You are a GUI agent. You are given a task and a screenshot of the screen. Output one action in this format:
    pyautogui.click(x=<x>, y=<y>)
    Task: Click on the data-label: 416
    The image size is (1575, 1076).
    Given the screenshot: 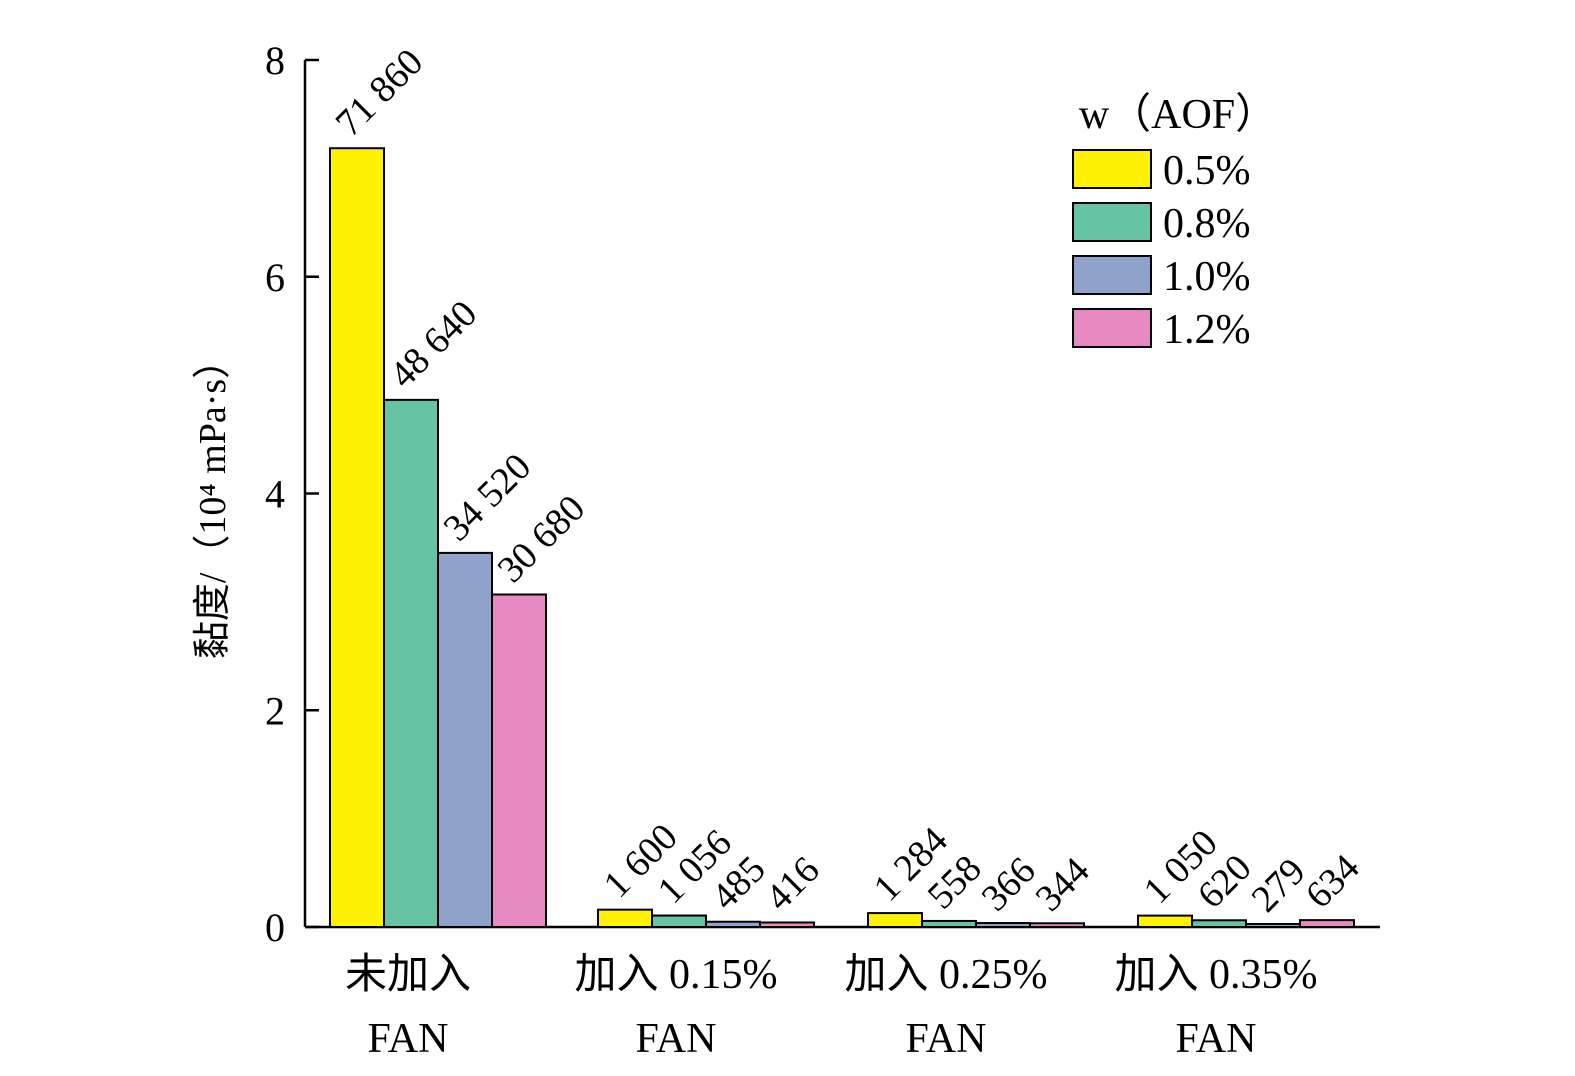 What is the action you would take?
    pyautogui.click(x=793, y=884)
    